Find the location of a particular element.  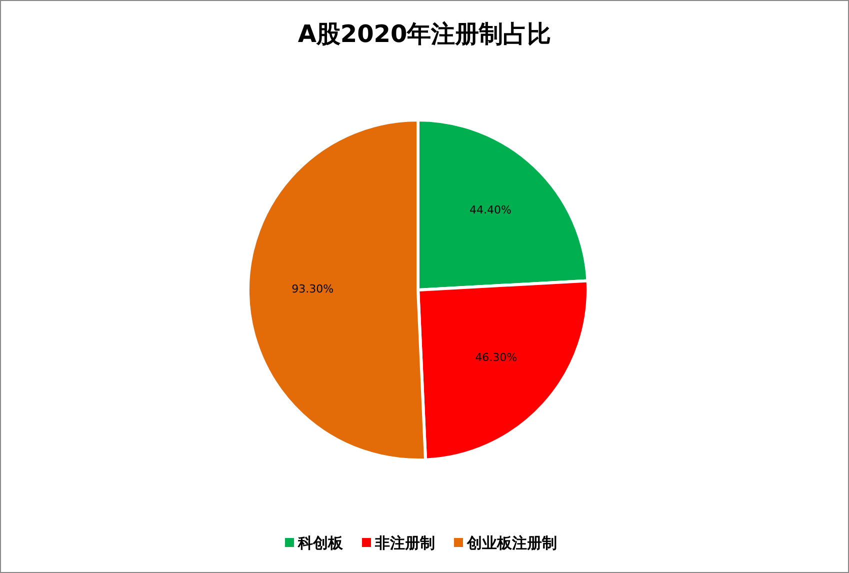

legend-label: 创业板注册制 is located at coordinates (511, 543).